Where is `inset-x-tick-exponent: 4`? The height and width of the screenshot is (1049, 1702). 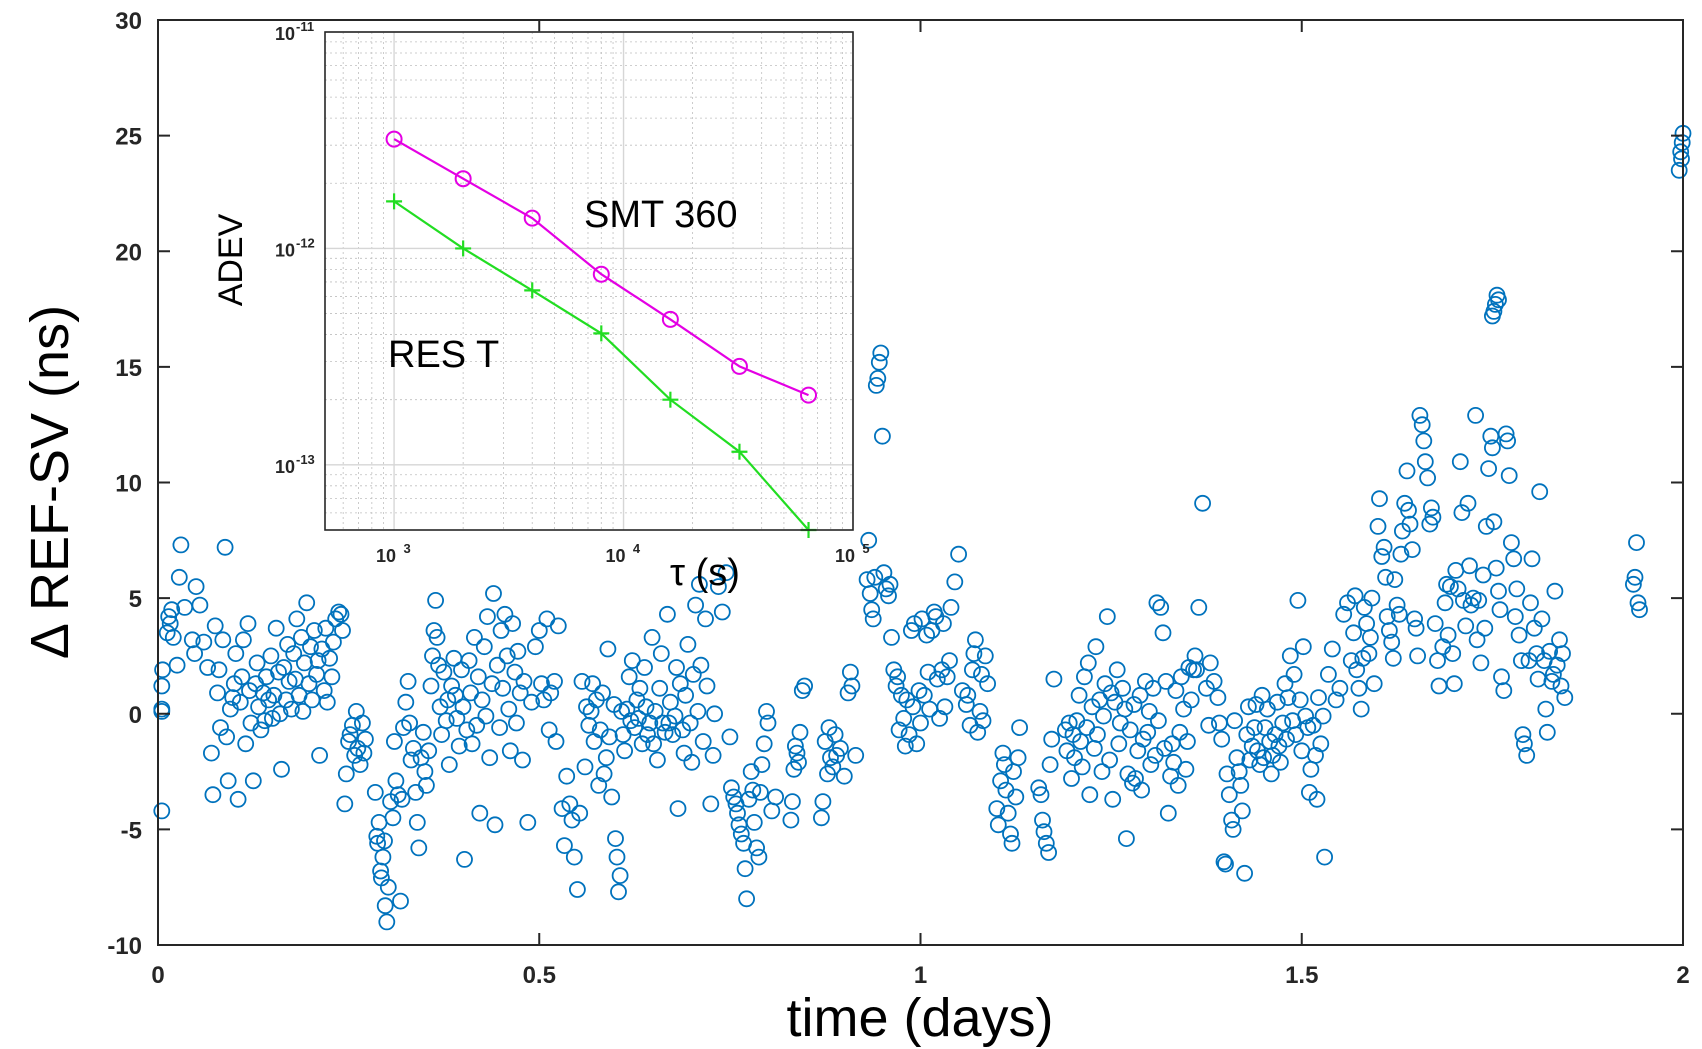
inset-x-tick-exponent: 4 is located at coordinates (637, 548).